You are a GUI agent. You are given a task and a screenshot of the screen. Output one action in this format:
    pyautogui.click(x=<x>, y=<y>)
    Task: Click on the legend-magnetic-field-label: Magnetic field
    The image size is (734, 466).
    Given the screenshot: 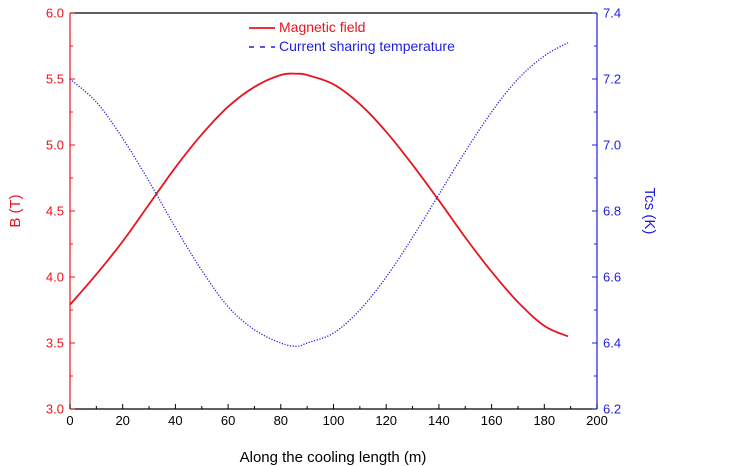 What is the action you would take?
    pyautogui.click(x=322, y=27)
    